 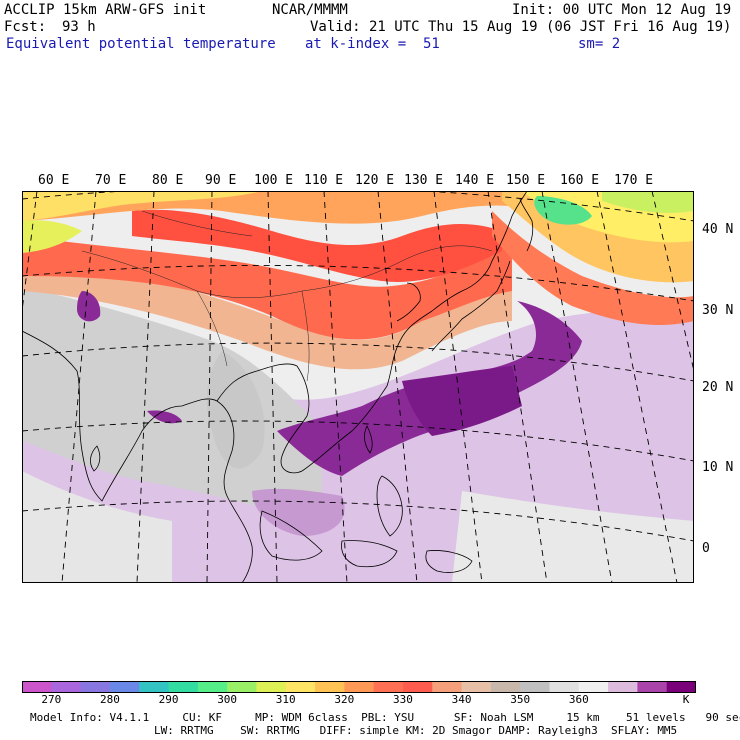 I want to click on dark-red-band, so click(x=317, y=245).